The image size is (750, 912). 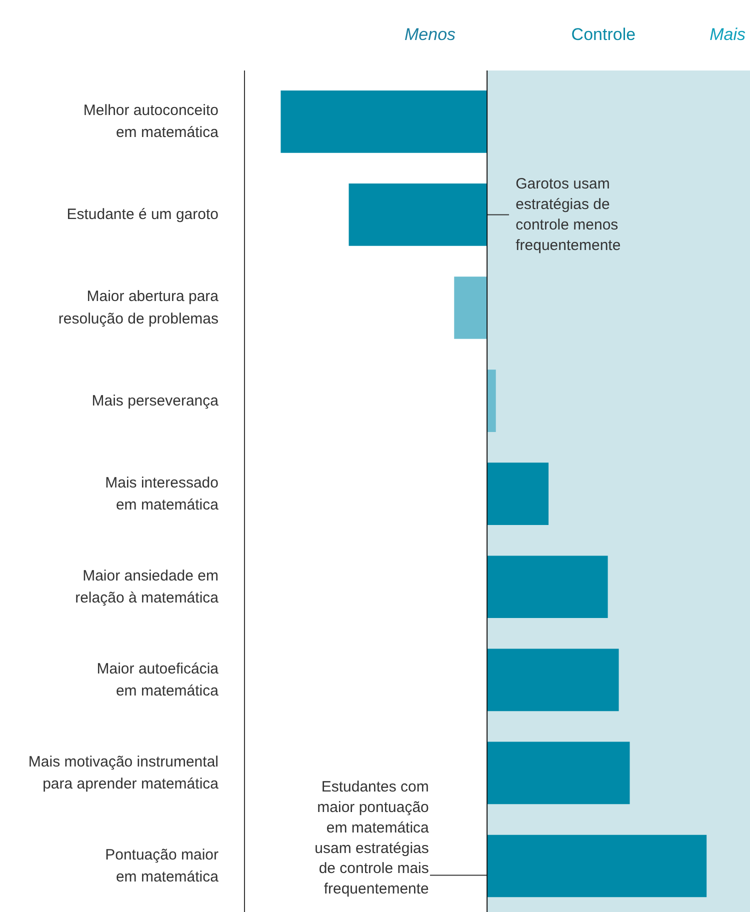 I want to click on y-tick-label: Maior abertura para resolução de problemas, so click(x=139, y=308).